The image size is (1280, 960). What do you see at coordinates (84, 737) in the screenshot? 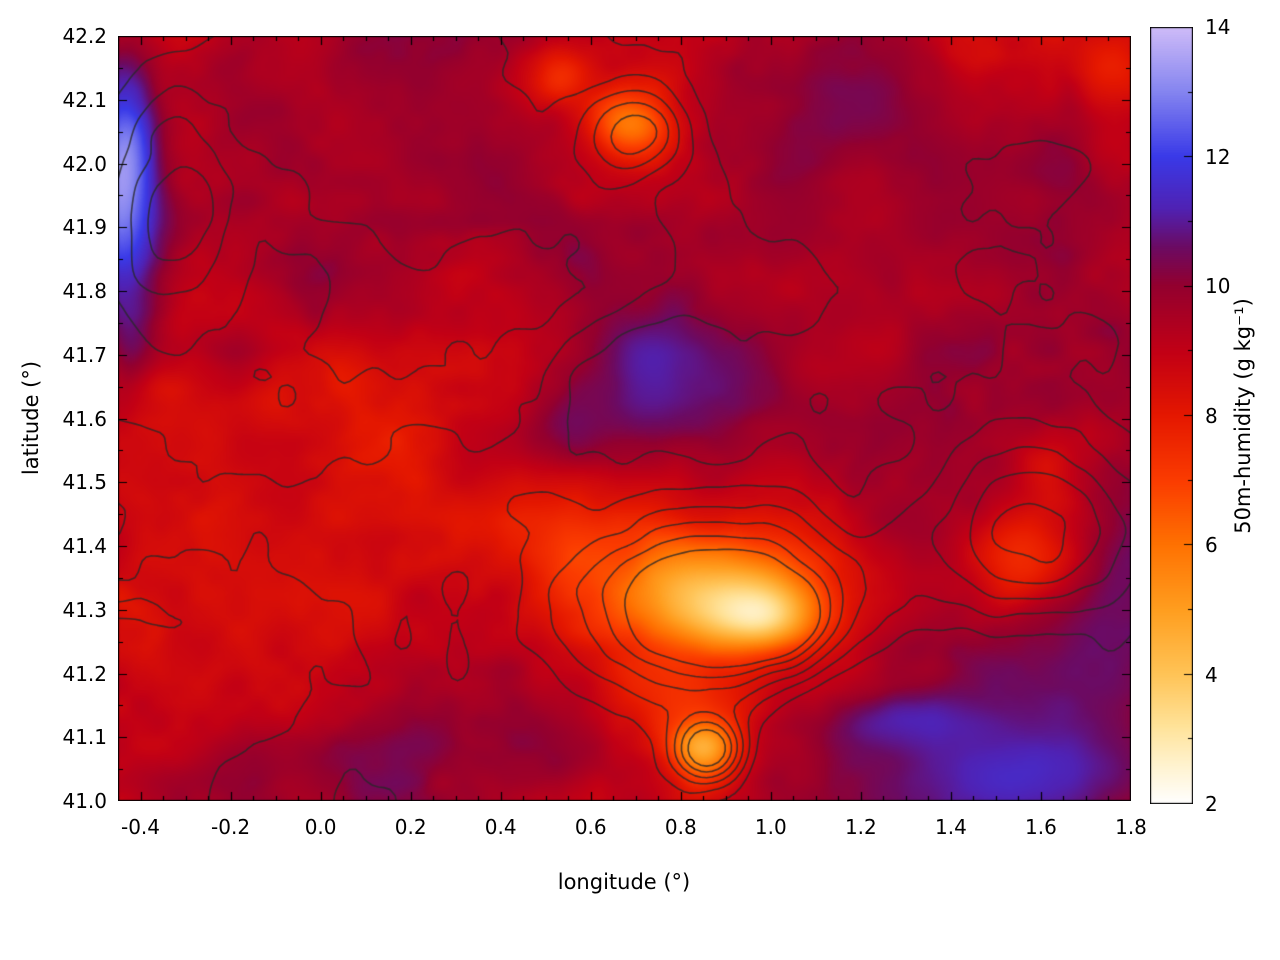
I see `y-tick-label: 41.1` at bounding box center [84, 737].